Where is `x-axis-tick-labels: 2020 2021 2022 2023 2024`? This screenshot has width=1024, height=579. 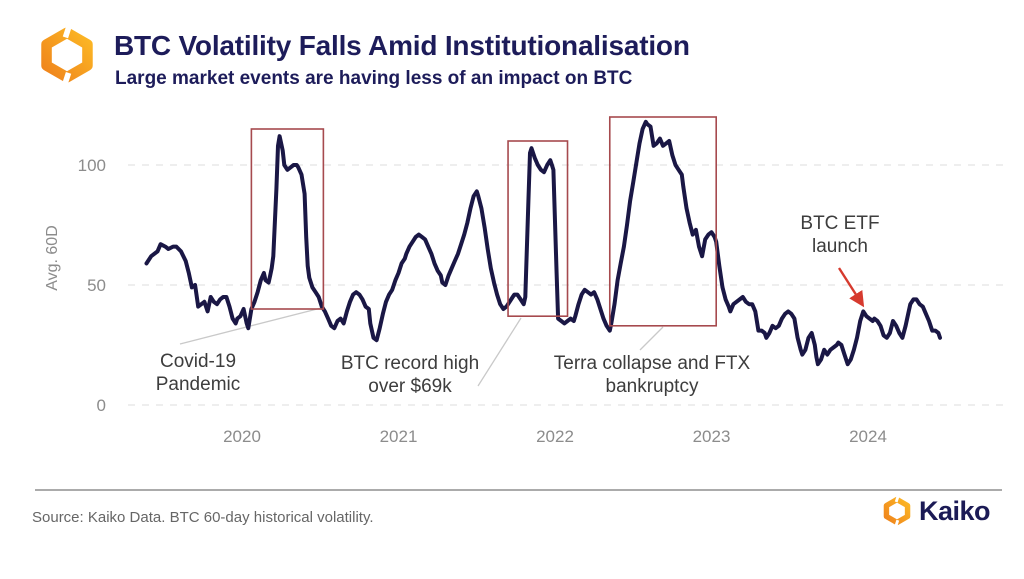 x-axis-tick-labels: 2020 2021 2022 2023 2024 is located at coordinates (555, 436).